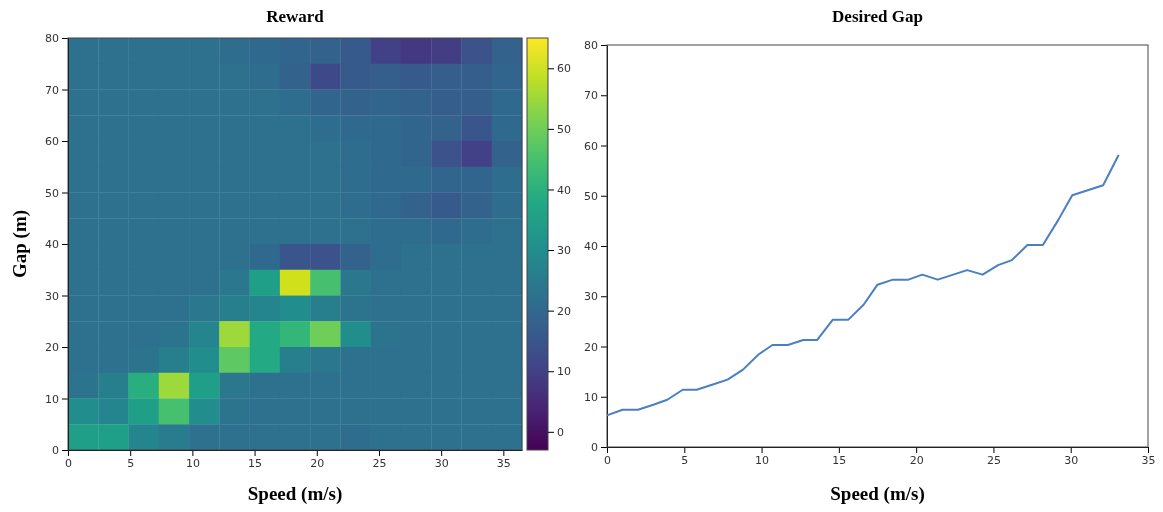 This screenshot has width=1163, height=512. Describe the element at coordinates (564, 372) in the screenshot. I see `color-bar-label: 10` at that location.